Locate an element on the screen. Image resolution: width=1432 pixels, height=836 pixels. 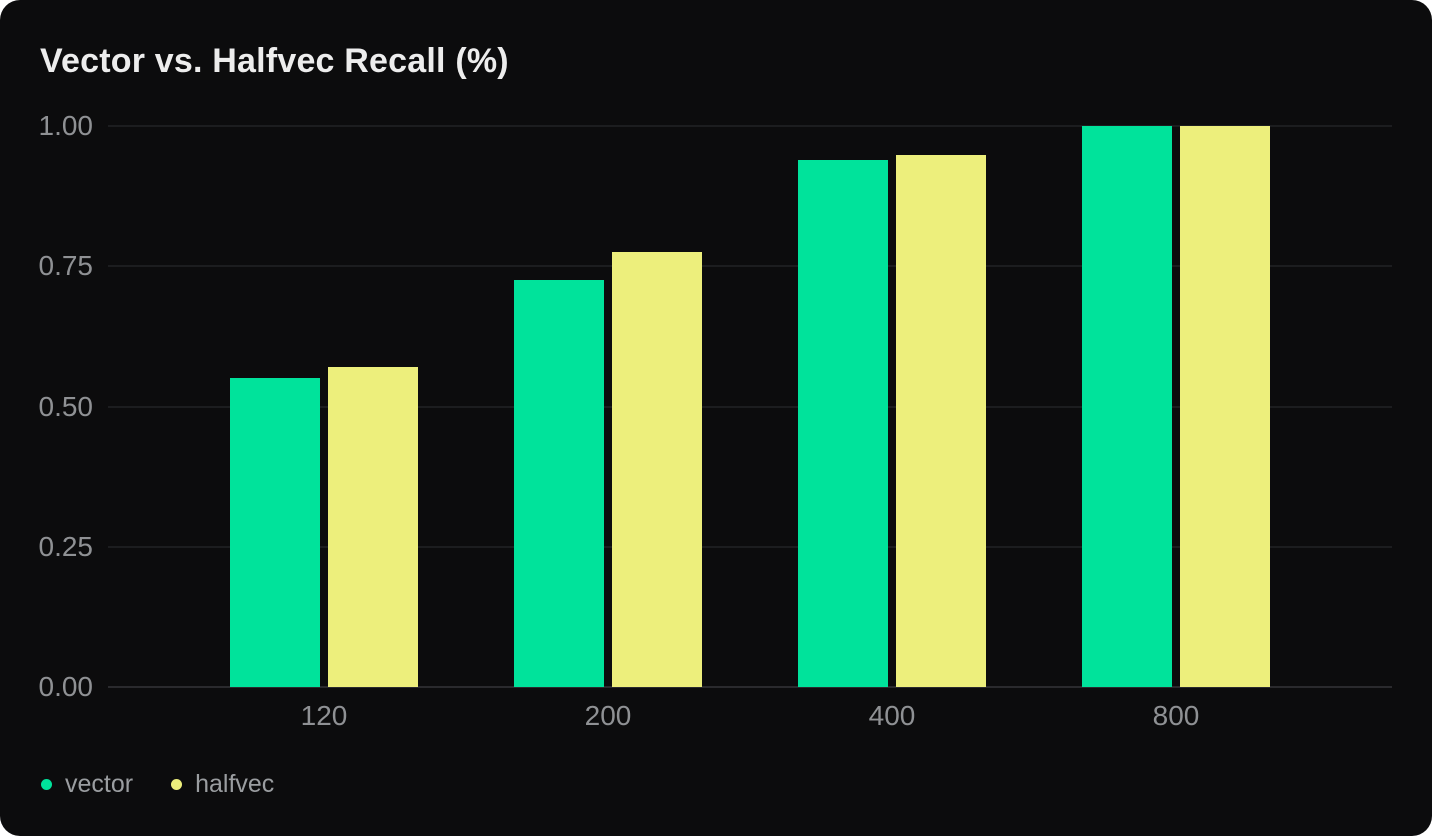
legend-label-vector: vector is located at coordinates (99, 784).